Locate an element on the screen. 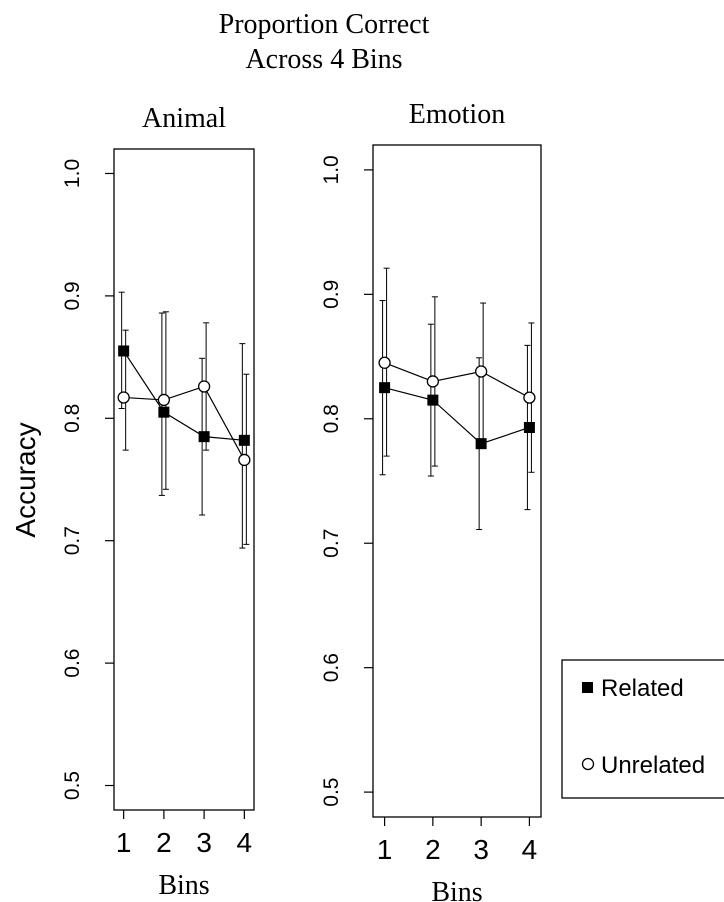 This screenshot has width=724, height=902. animal-x-tick-label: 2 is located at coordinates (164, 842).